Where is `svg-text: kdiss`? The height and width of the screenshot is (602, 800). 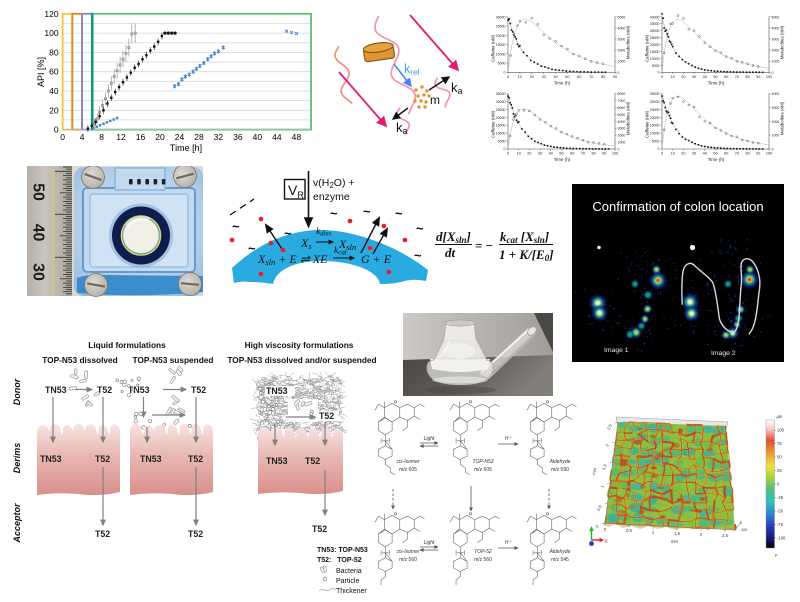 svg-text: kdiss is located at coordinates (323, 232).